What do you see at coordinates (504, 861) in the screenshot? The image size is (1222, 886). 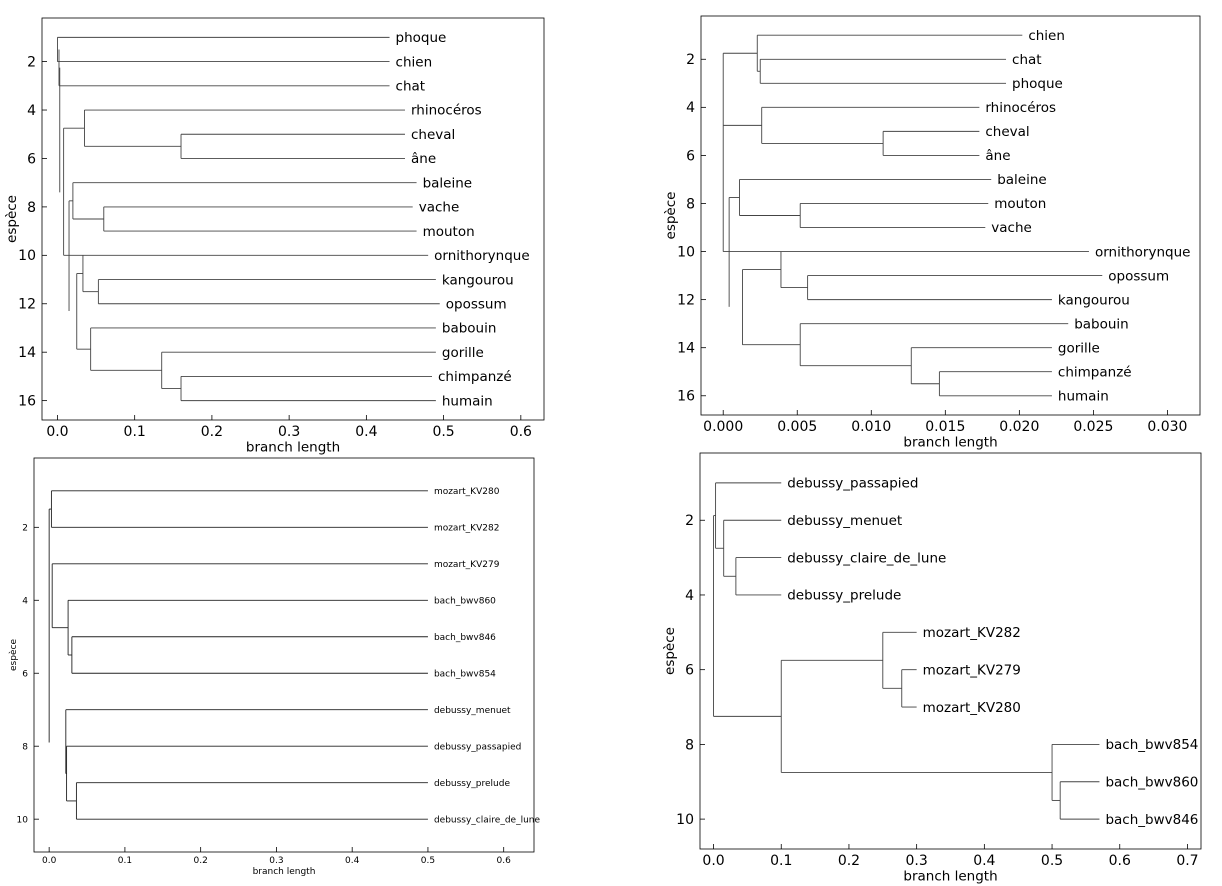 I see `x-tick-label: 0.6` at bounding box center [504, 861].